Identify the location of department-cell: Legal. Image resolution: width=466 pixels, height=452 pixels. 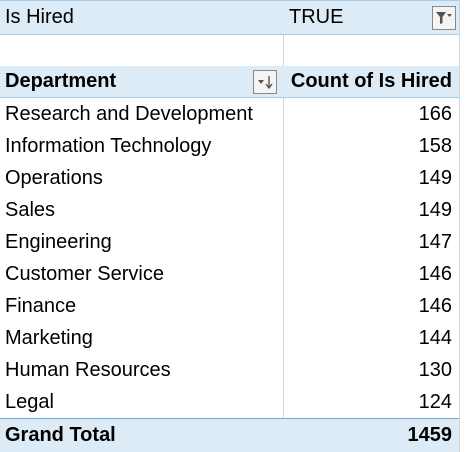
(142, 402).